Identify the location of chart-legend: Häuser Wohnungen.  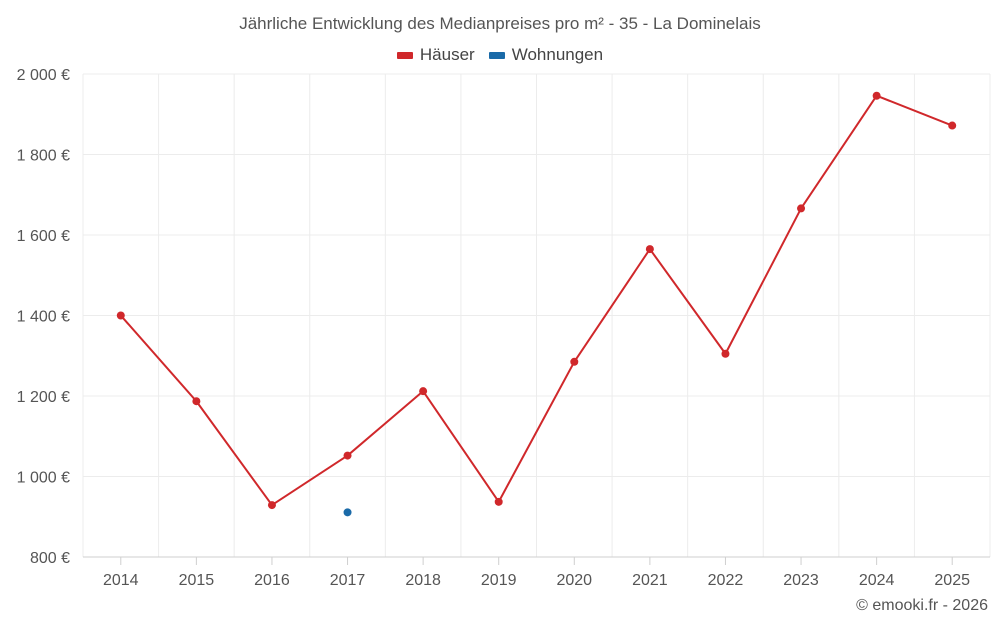
(500, 55).